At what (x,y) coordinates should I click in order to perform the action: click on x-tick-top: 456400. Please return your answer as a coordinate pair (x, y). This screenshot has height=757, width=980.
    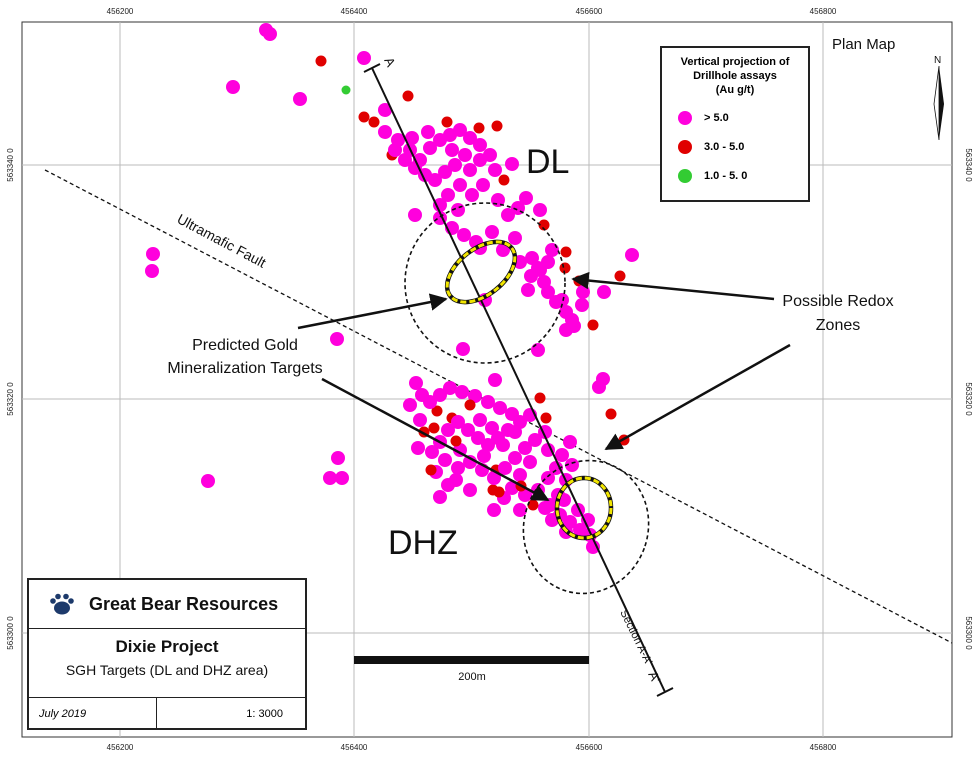
    Looking at the image, I should click on (354, 11).